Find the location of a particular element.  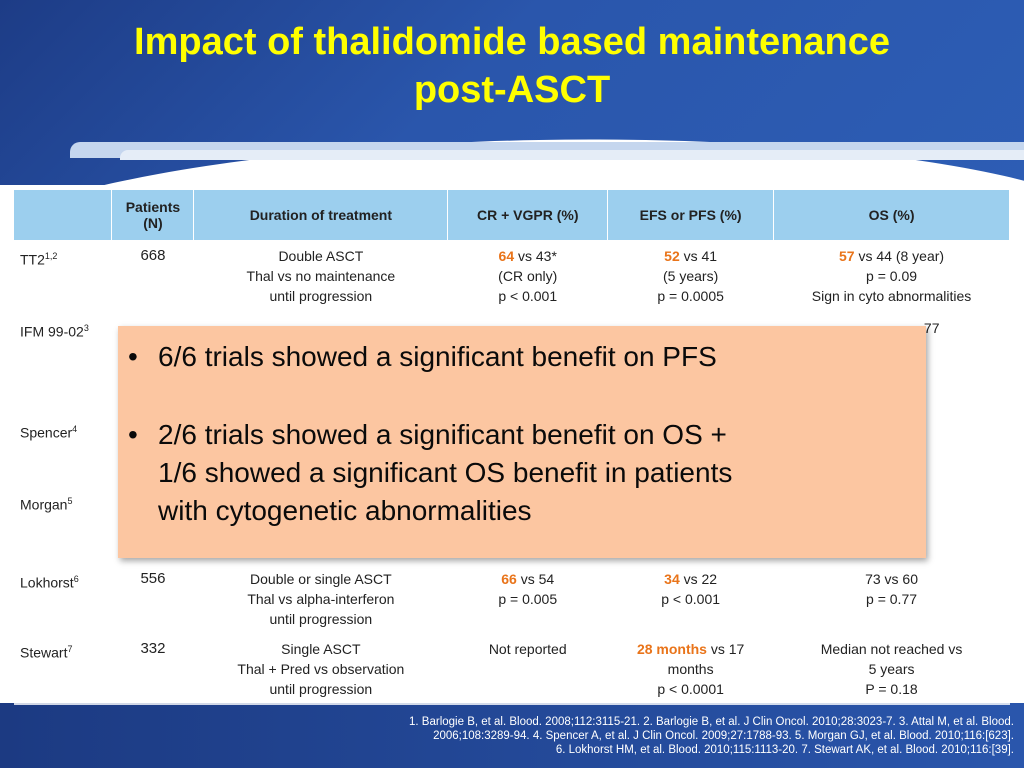

os-cell: 77 is located at coordinates (931, 328).